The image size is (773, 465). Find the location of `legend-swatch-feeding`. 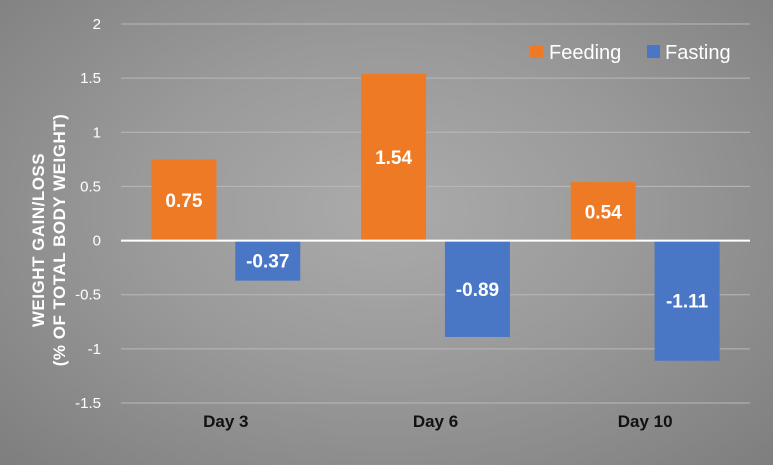

legend-swatch-feeding is located at coordinates (536, 51).